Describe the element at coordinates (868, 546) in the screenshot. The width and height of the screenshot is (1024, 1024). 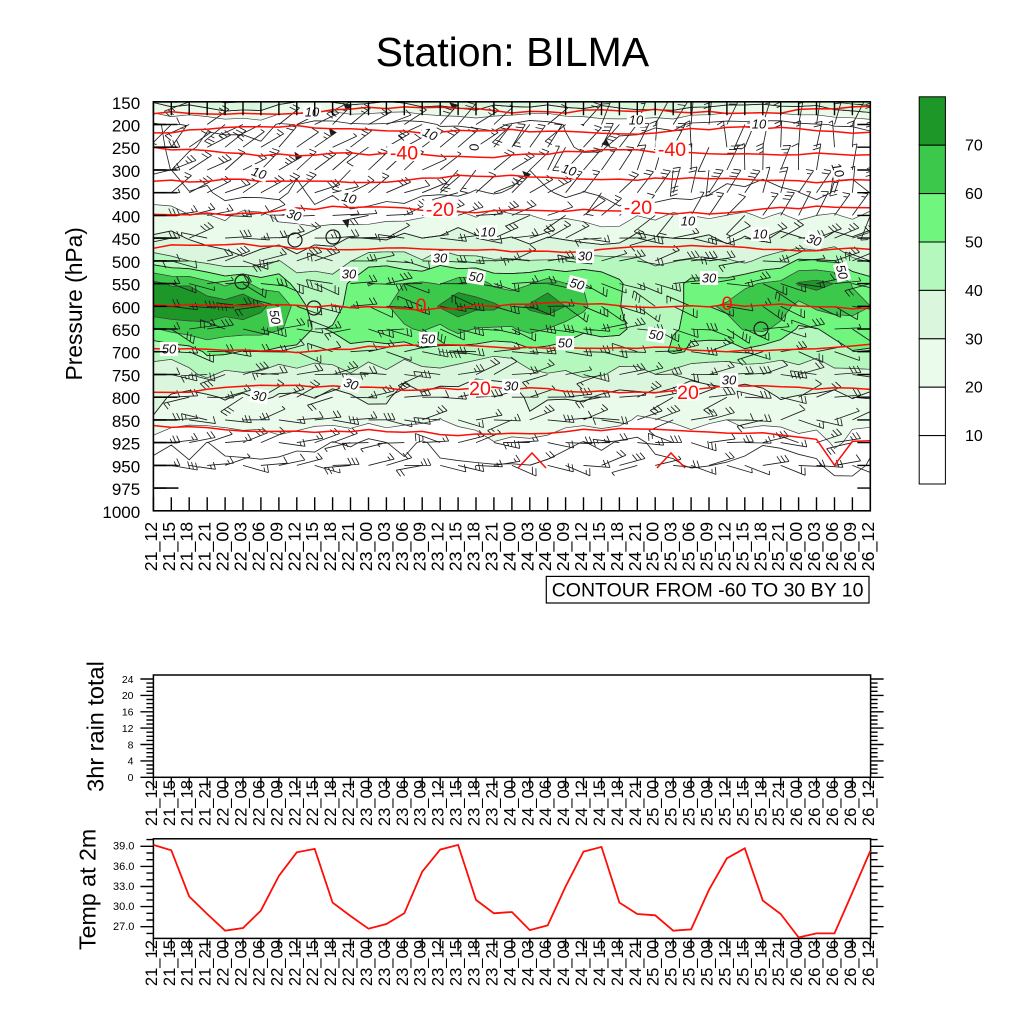
I see `svg-text: 26_12` at that location.